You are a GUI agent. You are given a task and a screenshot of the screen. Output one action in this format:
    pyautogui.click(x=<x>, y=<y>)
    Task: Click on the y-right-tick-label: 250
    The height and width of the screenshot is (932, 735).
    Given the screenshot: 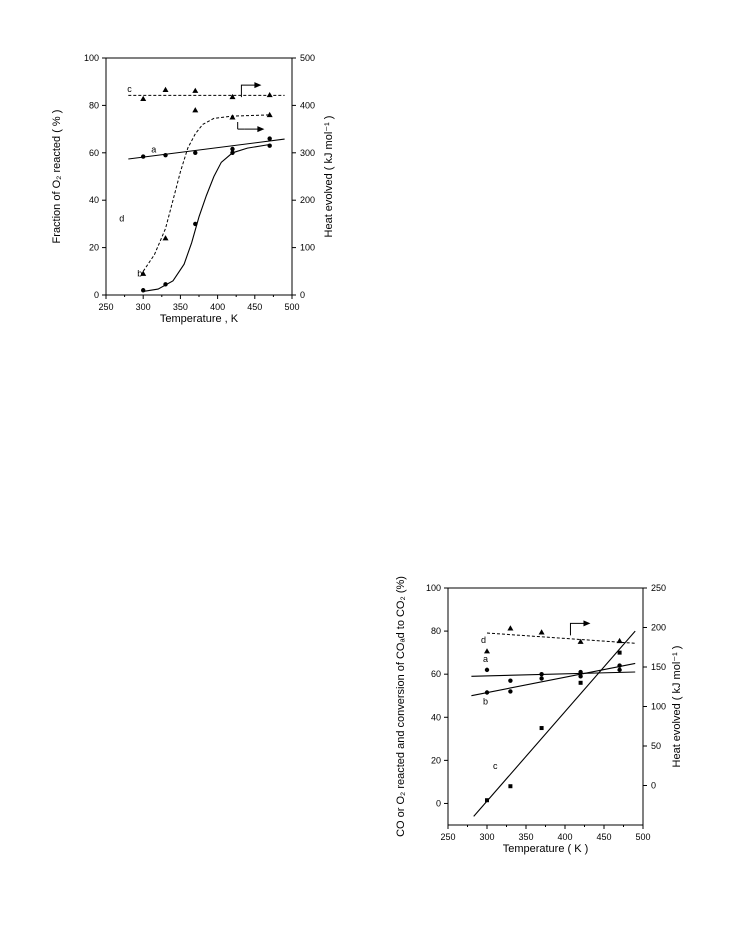 What is the action you would take?
    pyautogui.click(x=658, y=588)
    